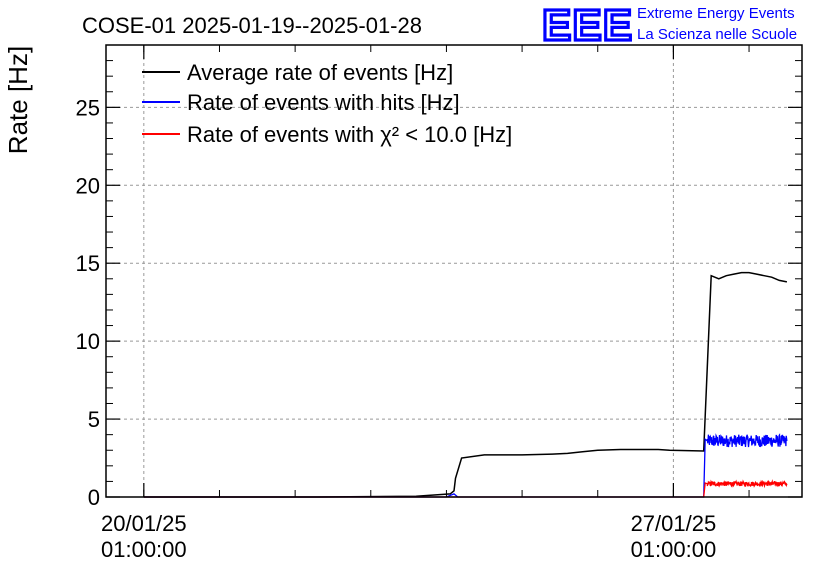 This screenshot has width=836, height=572. Describe the element at coordinates (88, 185) in the screenshot. I see `y-tick-label: 20` at that location.